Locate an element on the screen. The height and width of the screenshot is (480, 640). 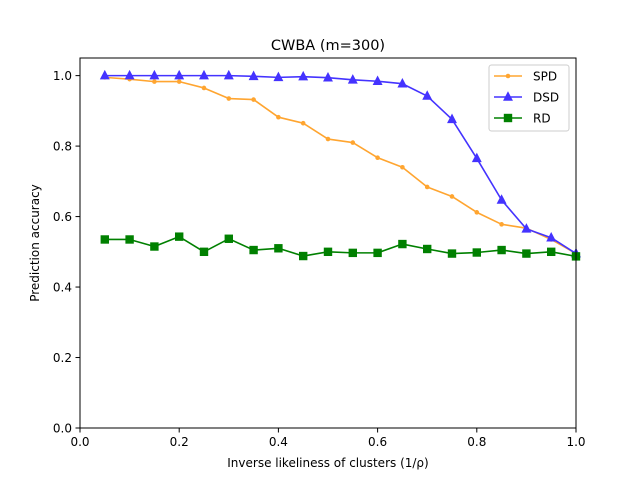
y-tick-label: 0.4 is located at coordinates (62, 287).